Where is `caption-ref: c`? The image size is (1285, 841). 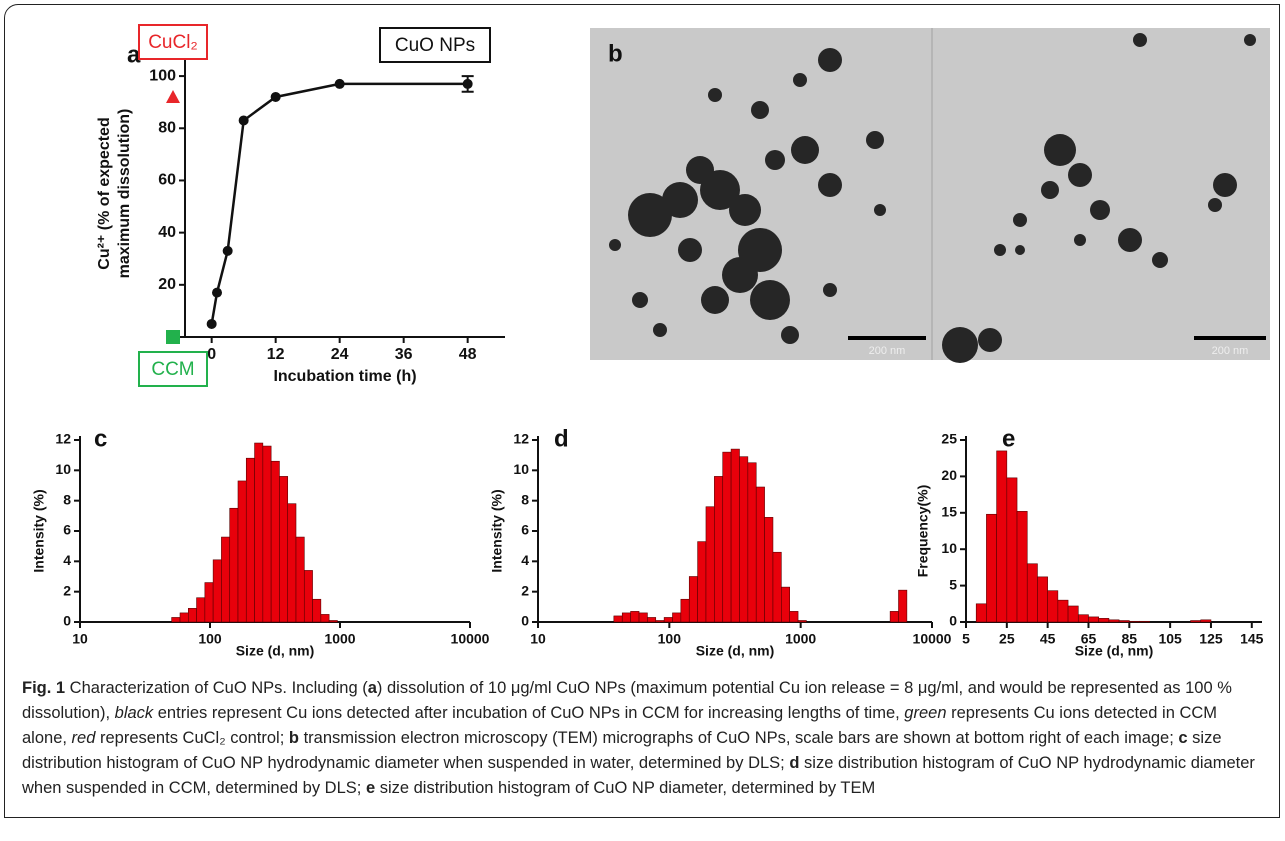 caption-ref: c is located at coordinates (1183, 738).